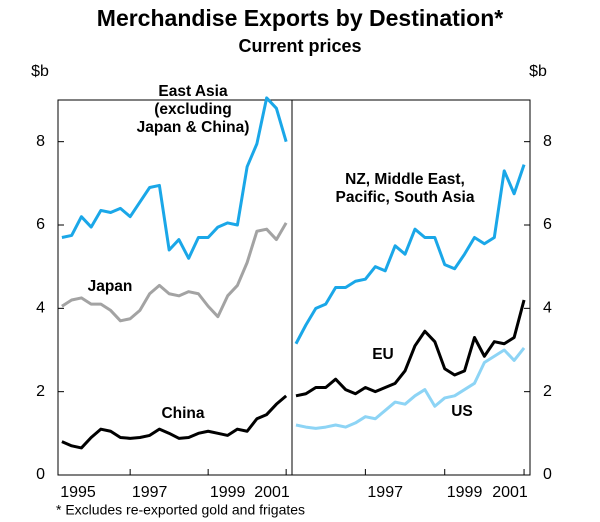  I want to click on series-label-line: China, so click(182, 413).